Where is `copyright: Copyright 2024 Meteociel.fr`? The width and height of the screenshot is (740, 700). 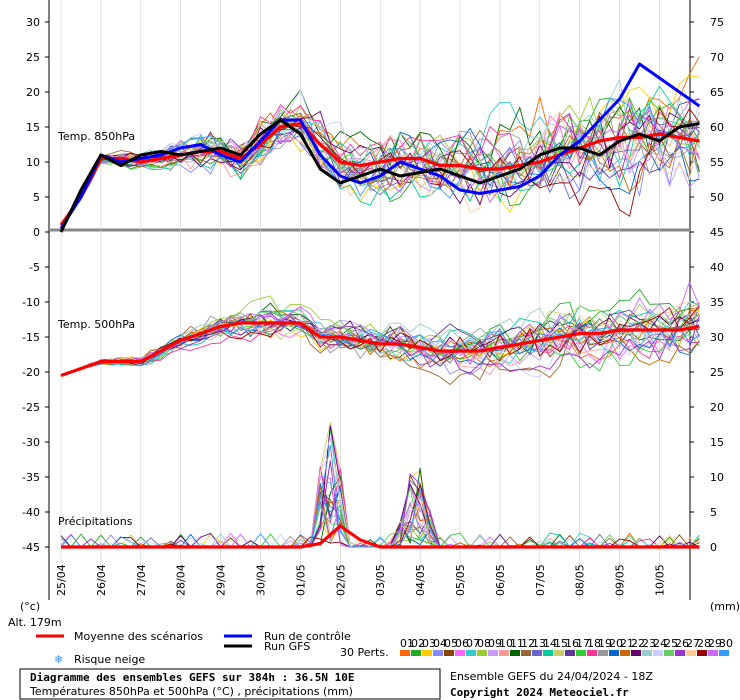
copyright: Copyright 2024 Meteociel.fr is located at coordinates (539, 692).